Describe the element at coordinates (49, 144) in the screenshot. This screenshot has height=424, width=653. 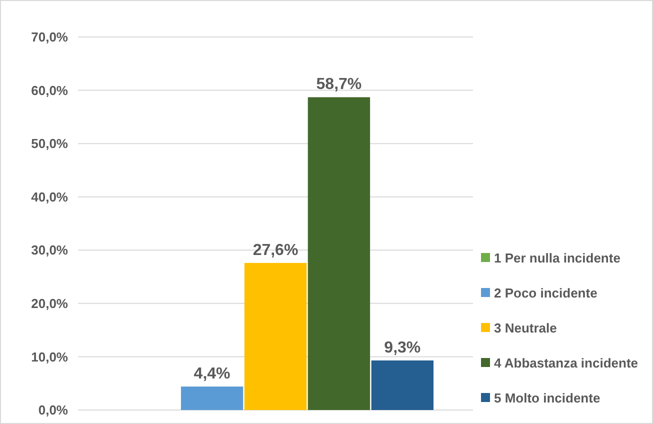
I see `y-tick-label: 50,0%` at that location.